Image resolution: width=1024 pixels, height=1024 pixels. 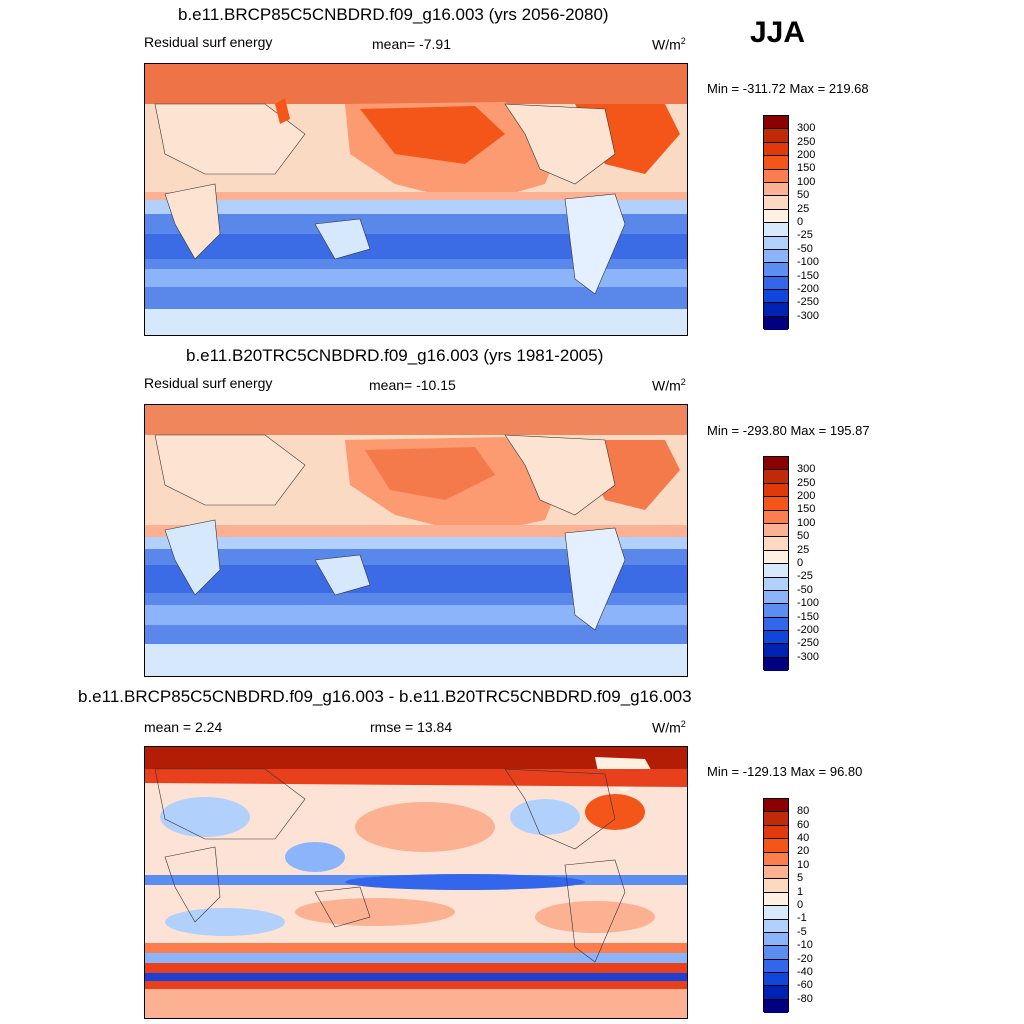 I want to click on panel1-colorbar-tick: -100, so click(x=808, y=262).